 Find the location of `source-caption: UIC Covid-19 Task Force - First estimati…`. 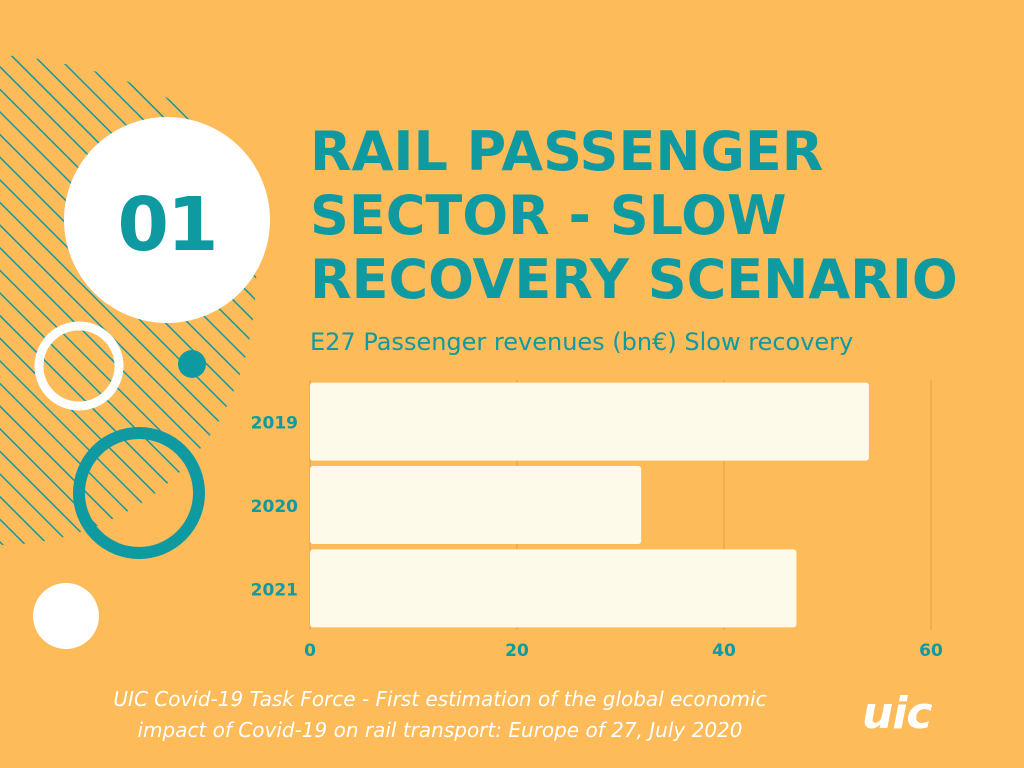

source-caption: UIC Covid-19 Task Force - First estimati… is located at coordinates (440, 715).